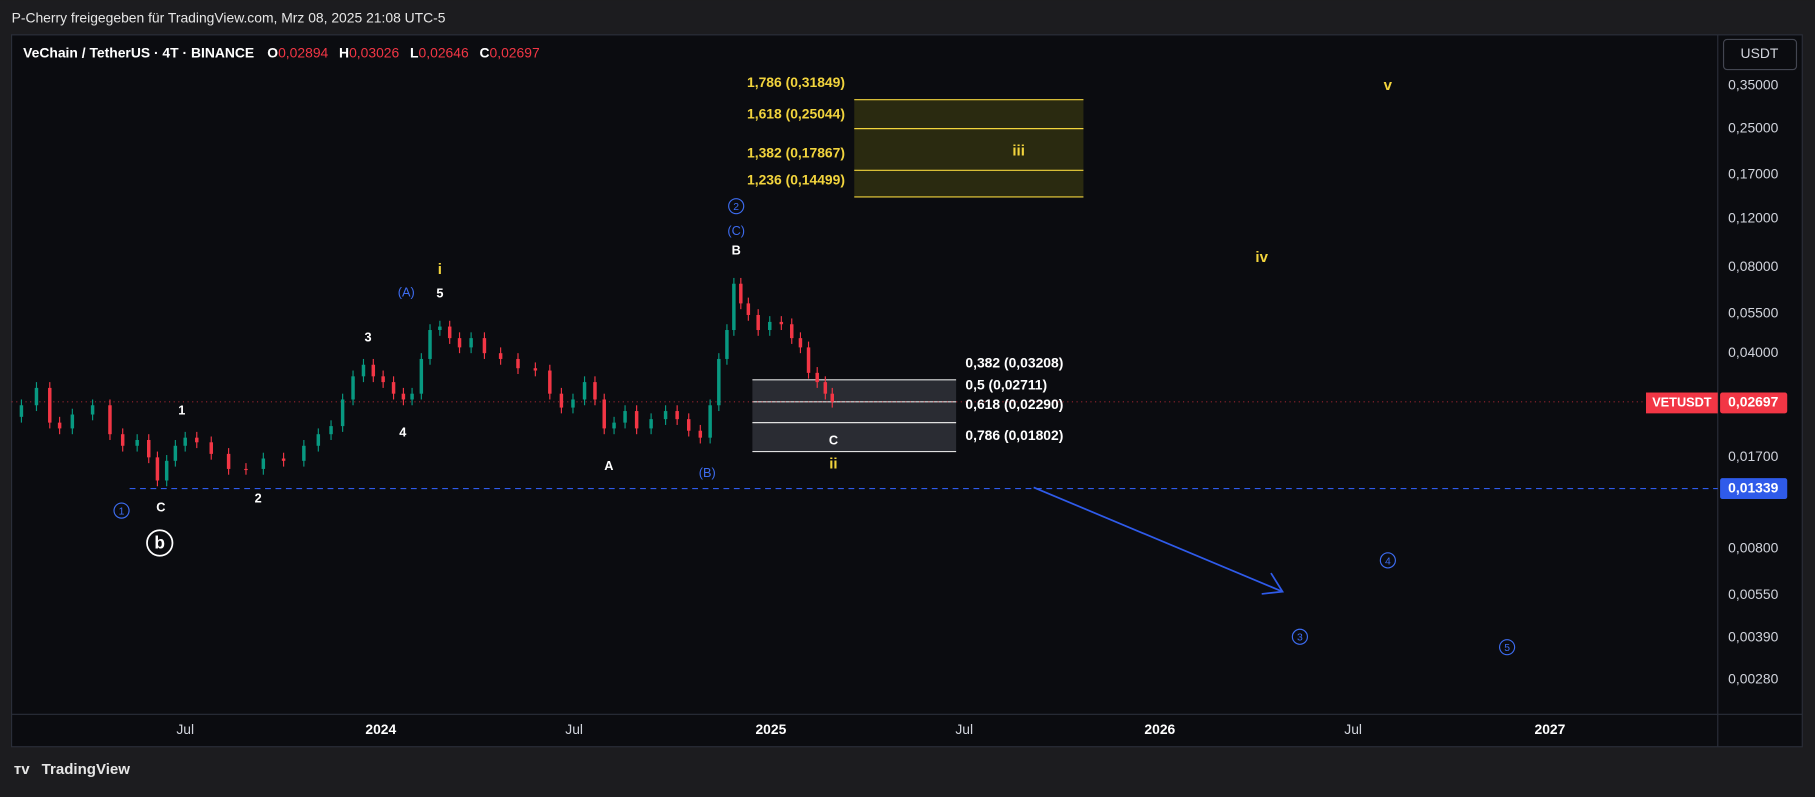  Describe the element at coordinates (439, 292) in the screenshot. I see `wave-label: 5` at that location.